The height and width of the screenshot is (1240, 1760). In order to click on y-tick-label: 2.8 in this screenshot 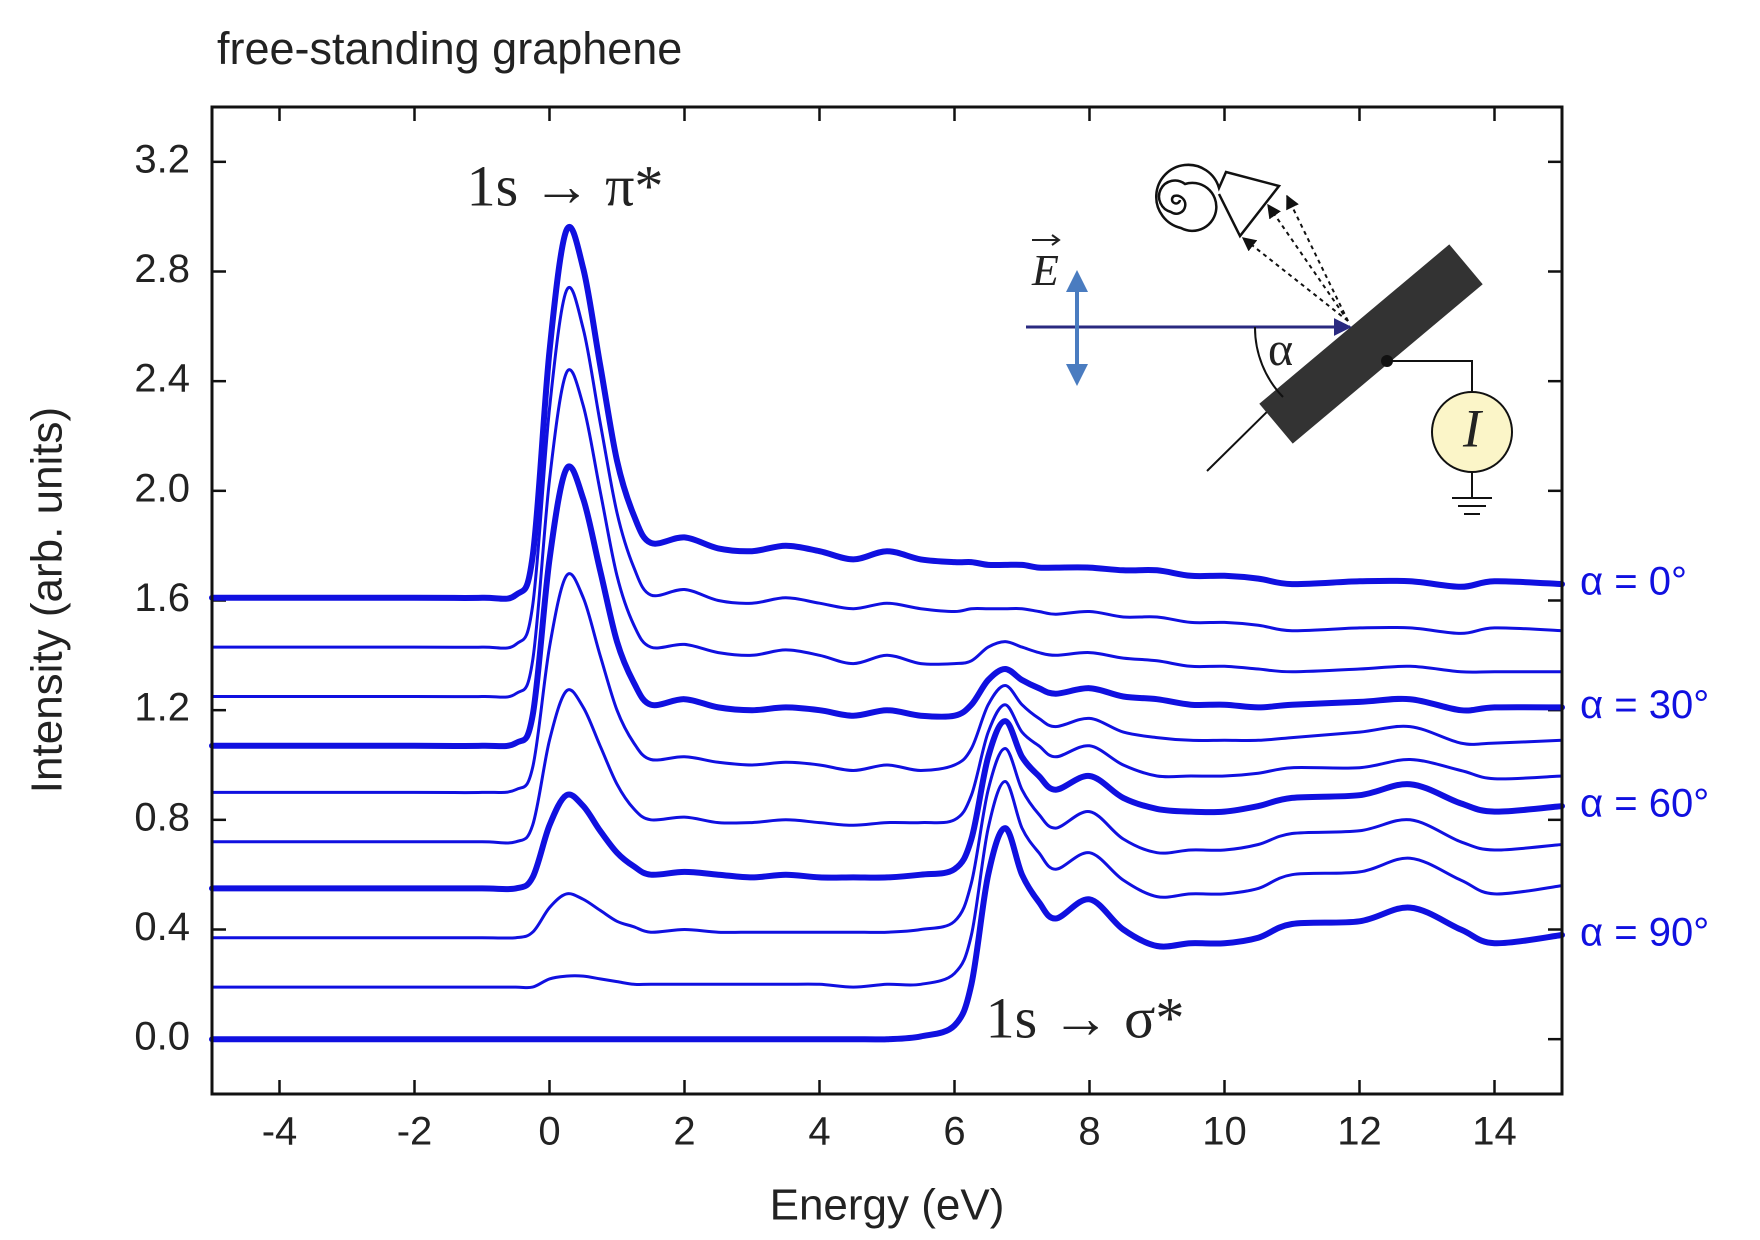, I will do `click(162, 269)`.